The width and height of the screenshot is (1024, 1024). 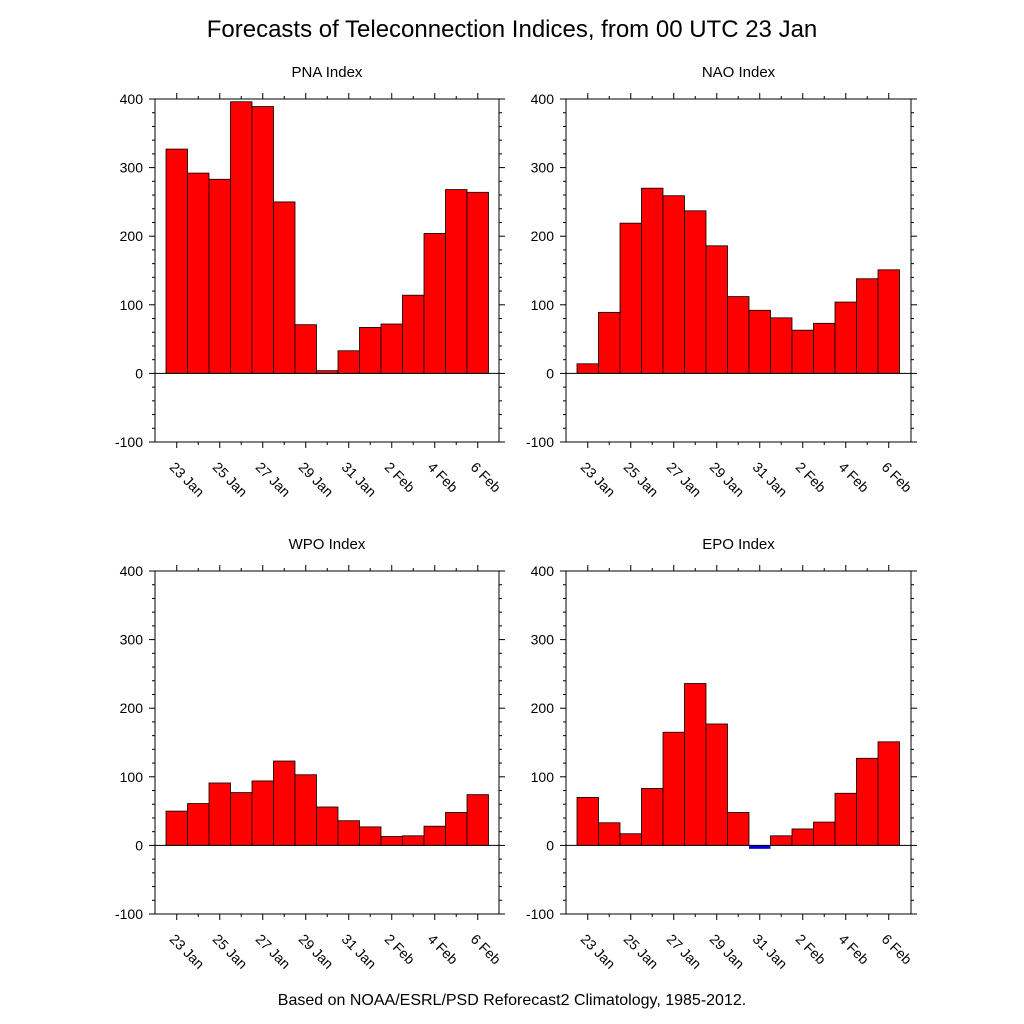 I want to click on chart-title: PNA Index, so click(x=327, y=72).